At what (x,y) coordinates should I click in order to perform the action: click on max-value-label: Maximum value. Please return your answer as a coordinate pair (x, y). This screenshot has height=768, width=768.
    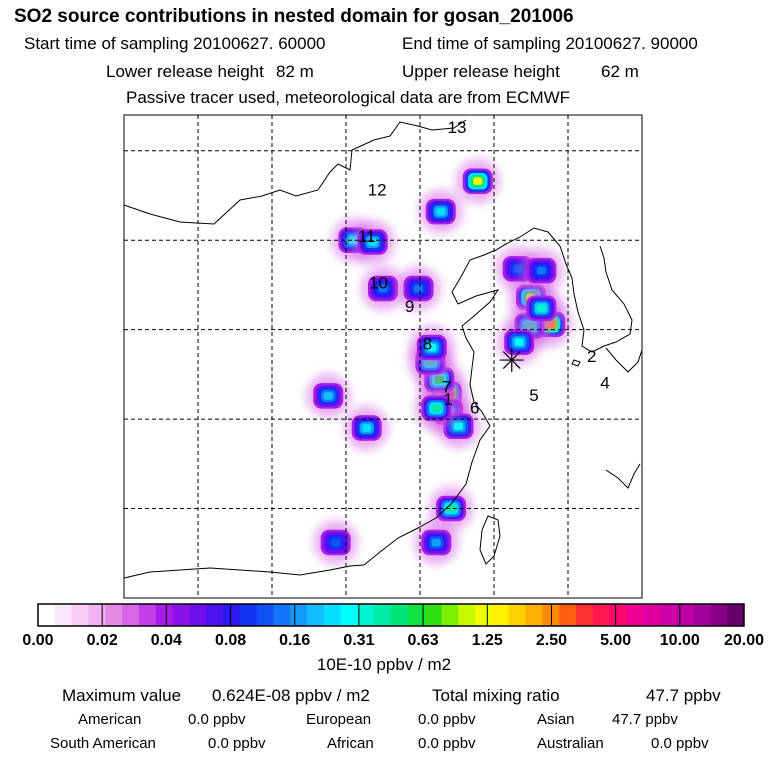
    Looking at the image, I should click on (122, 695).